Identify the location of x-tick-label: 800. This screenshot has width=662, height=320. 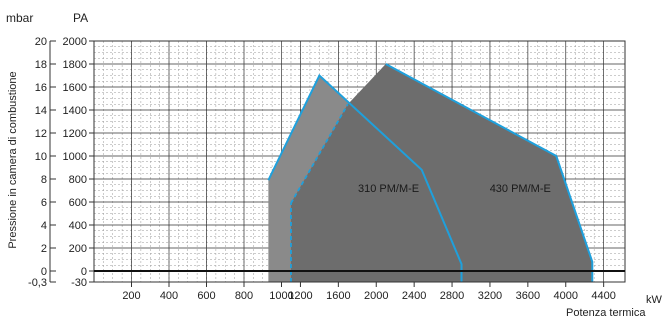
(244, 296).